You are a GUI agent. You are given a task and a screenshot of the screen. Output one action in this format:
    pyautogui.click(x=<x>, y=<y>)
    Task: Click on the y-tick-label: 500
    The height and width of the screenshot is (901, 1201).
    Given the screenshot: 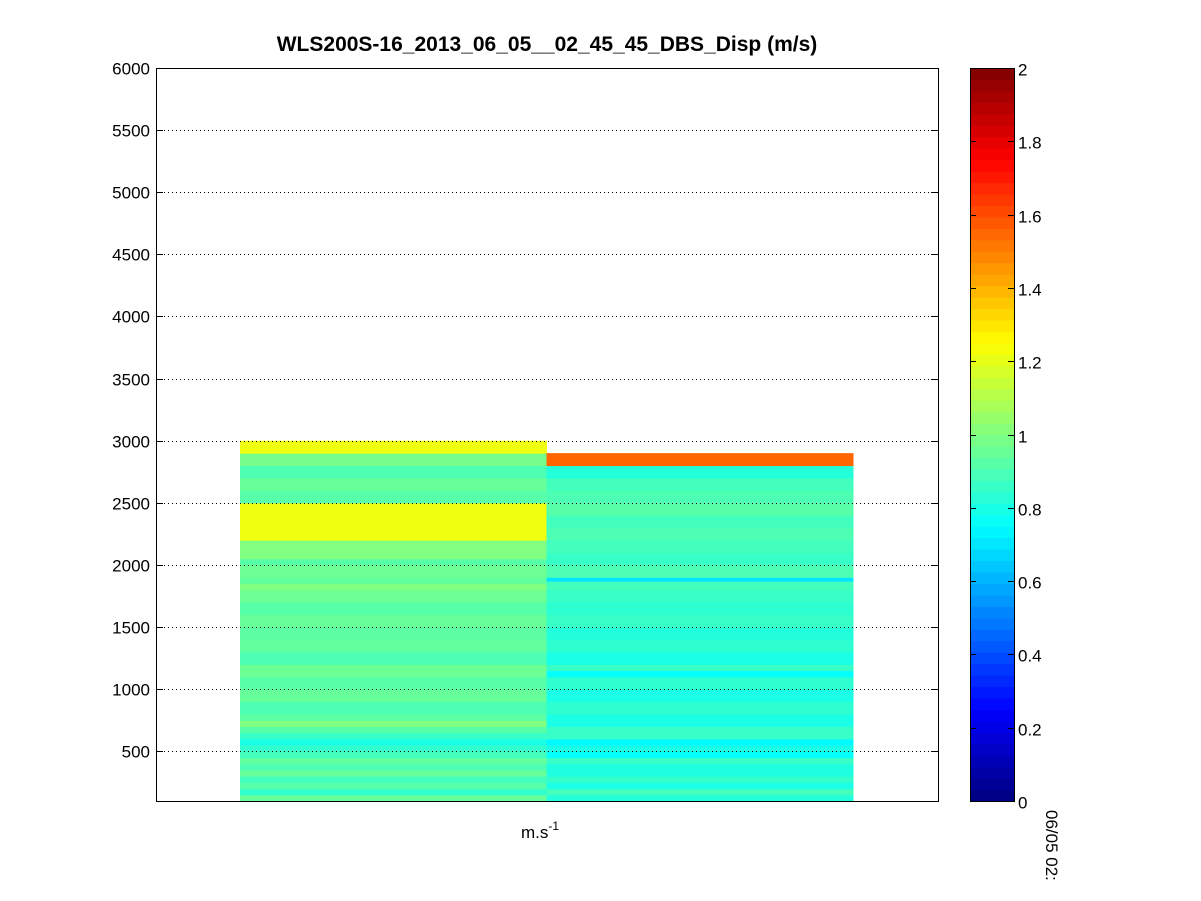 What is the action you would take?
    pyautogui.click(x=136, y=752)
    